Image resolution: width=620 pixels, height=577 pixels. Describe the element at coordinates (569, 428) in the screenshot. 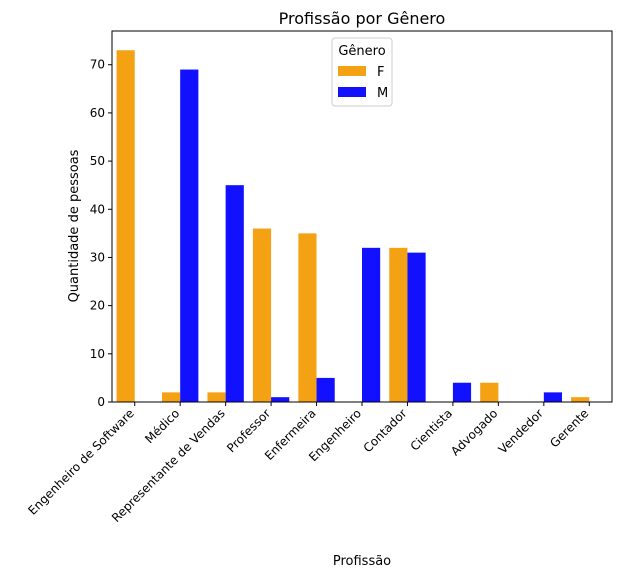

I see `x-tick-label-gerente: Gerente` at that location.